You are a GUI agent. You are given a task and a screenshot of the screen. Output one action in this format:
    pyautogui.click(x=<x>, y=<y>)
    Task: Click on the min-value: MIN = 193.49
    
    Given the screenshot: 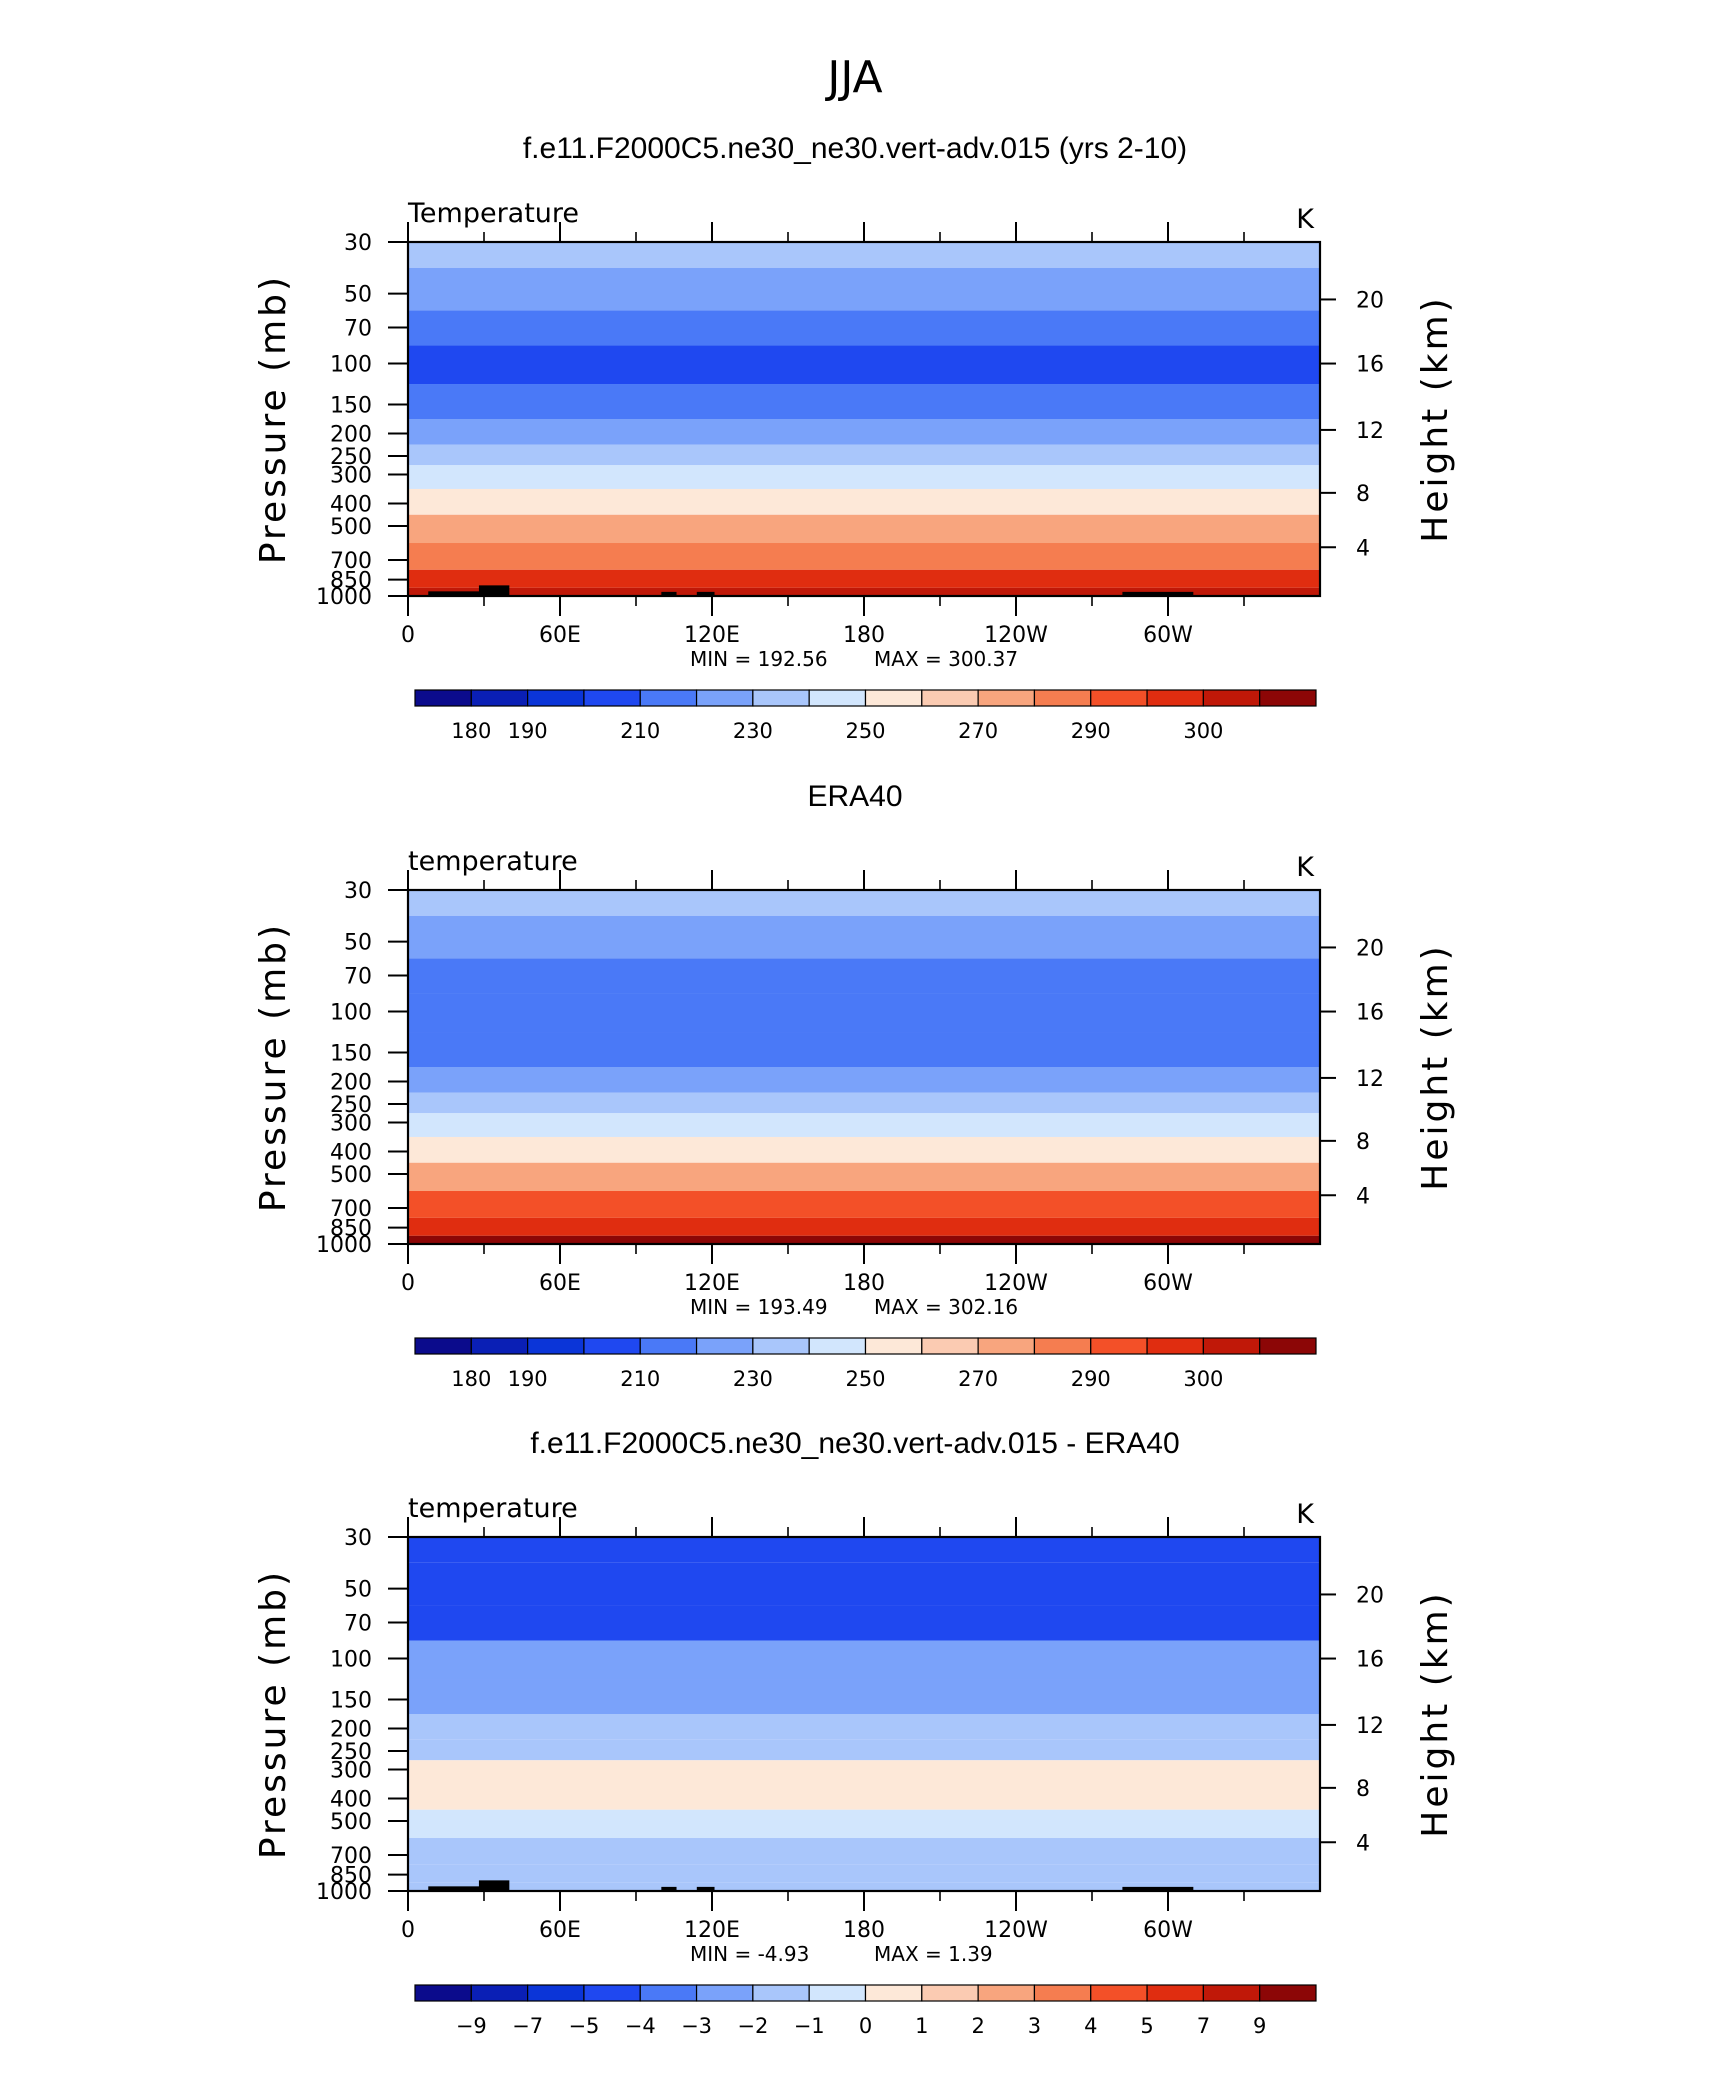 What is the action you would take?
    pyautogui.click(x=759, y=1307)
    